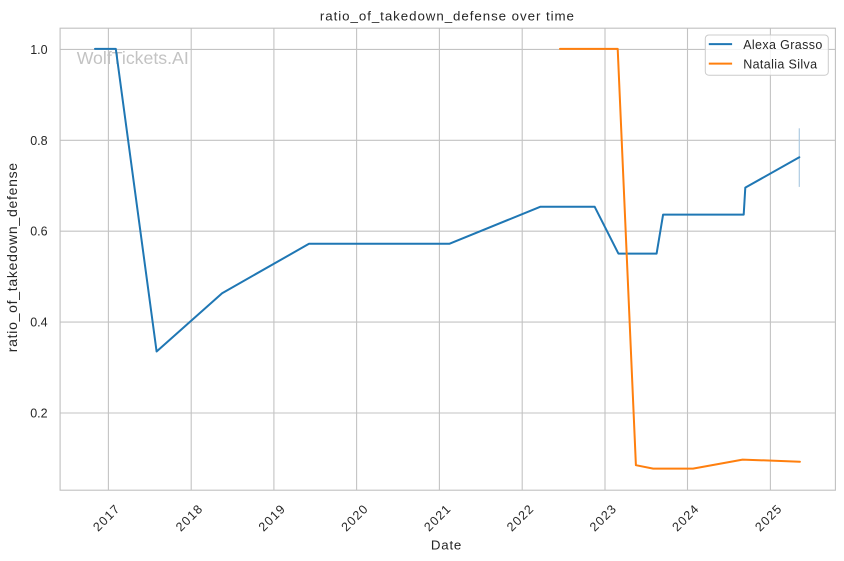 The width and height of the screenshot is (844, 561). Describe the element at coordinates (38, 414) in the screenshot. I see `svg-text: 0.2` at that location.